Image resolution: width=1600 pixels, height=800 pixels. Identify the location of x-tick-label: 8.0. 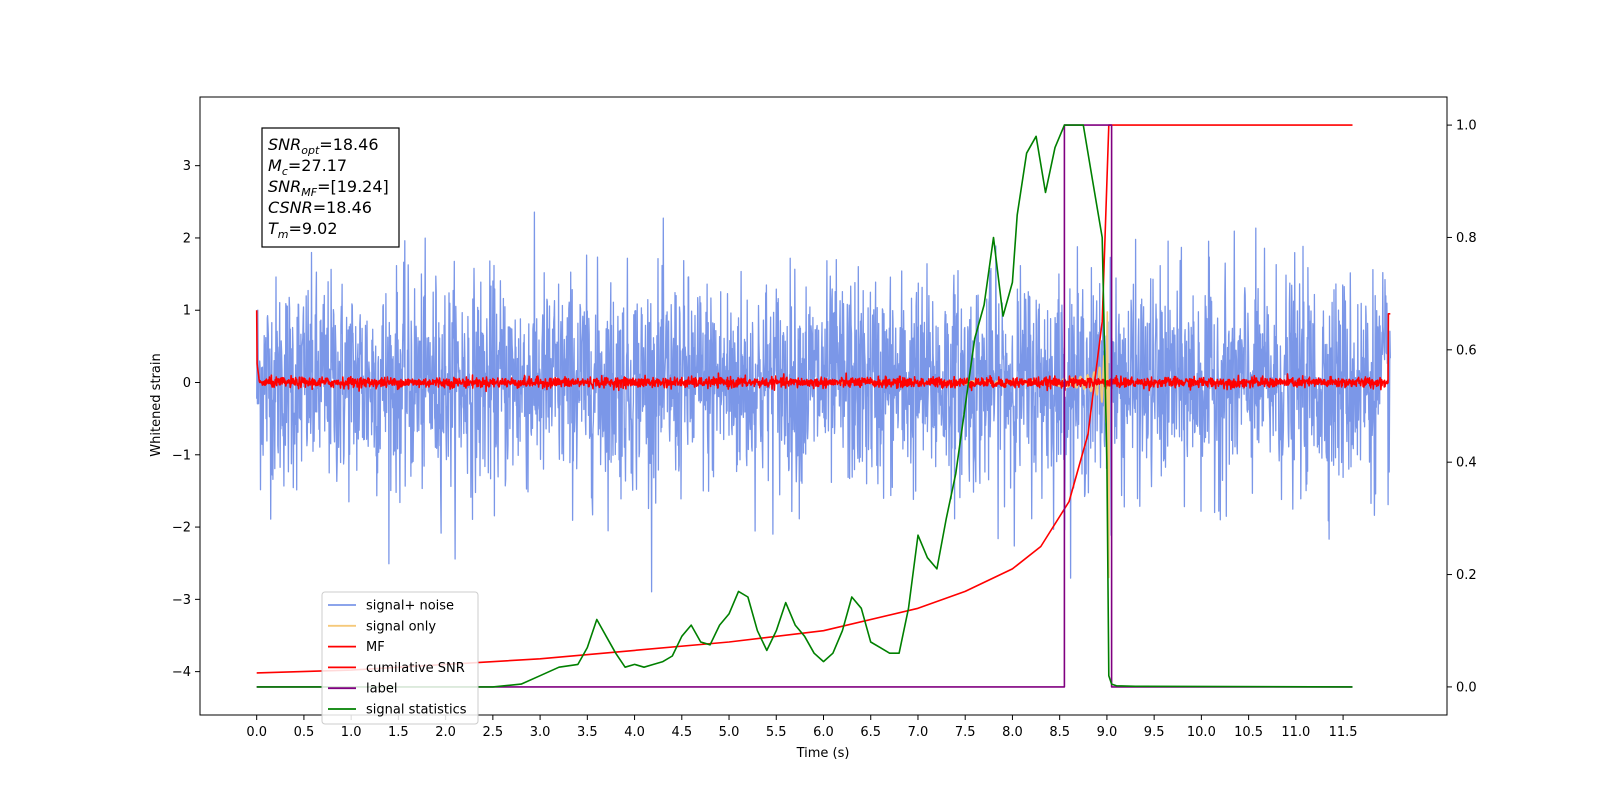
(1012, 732).